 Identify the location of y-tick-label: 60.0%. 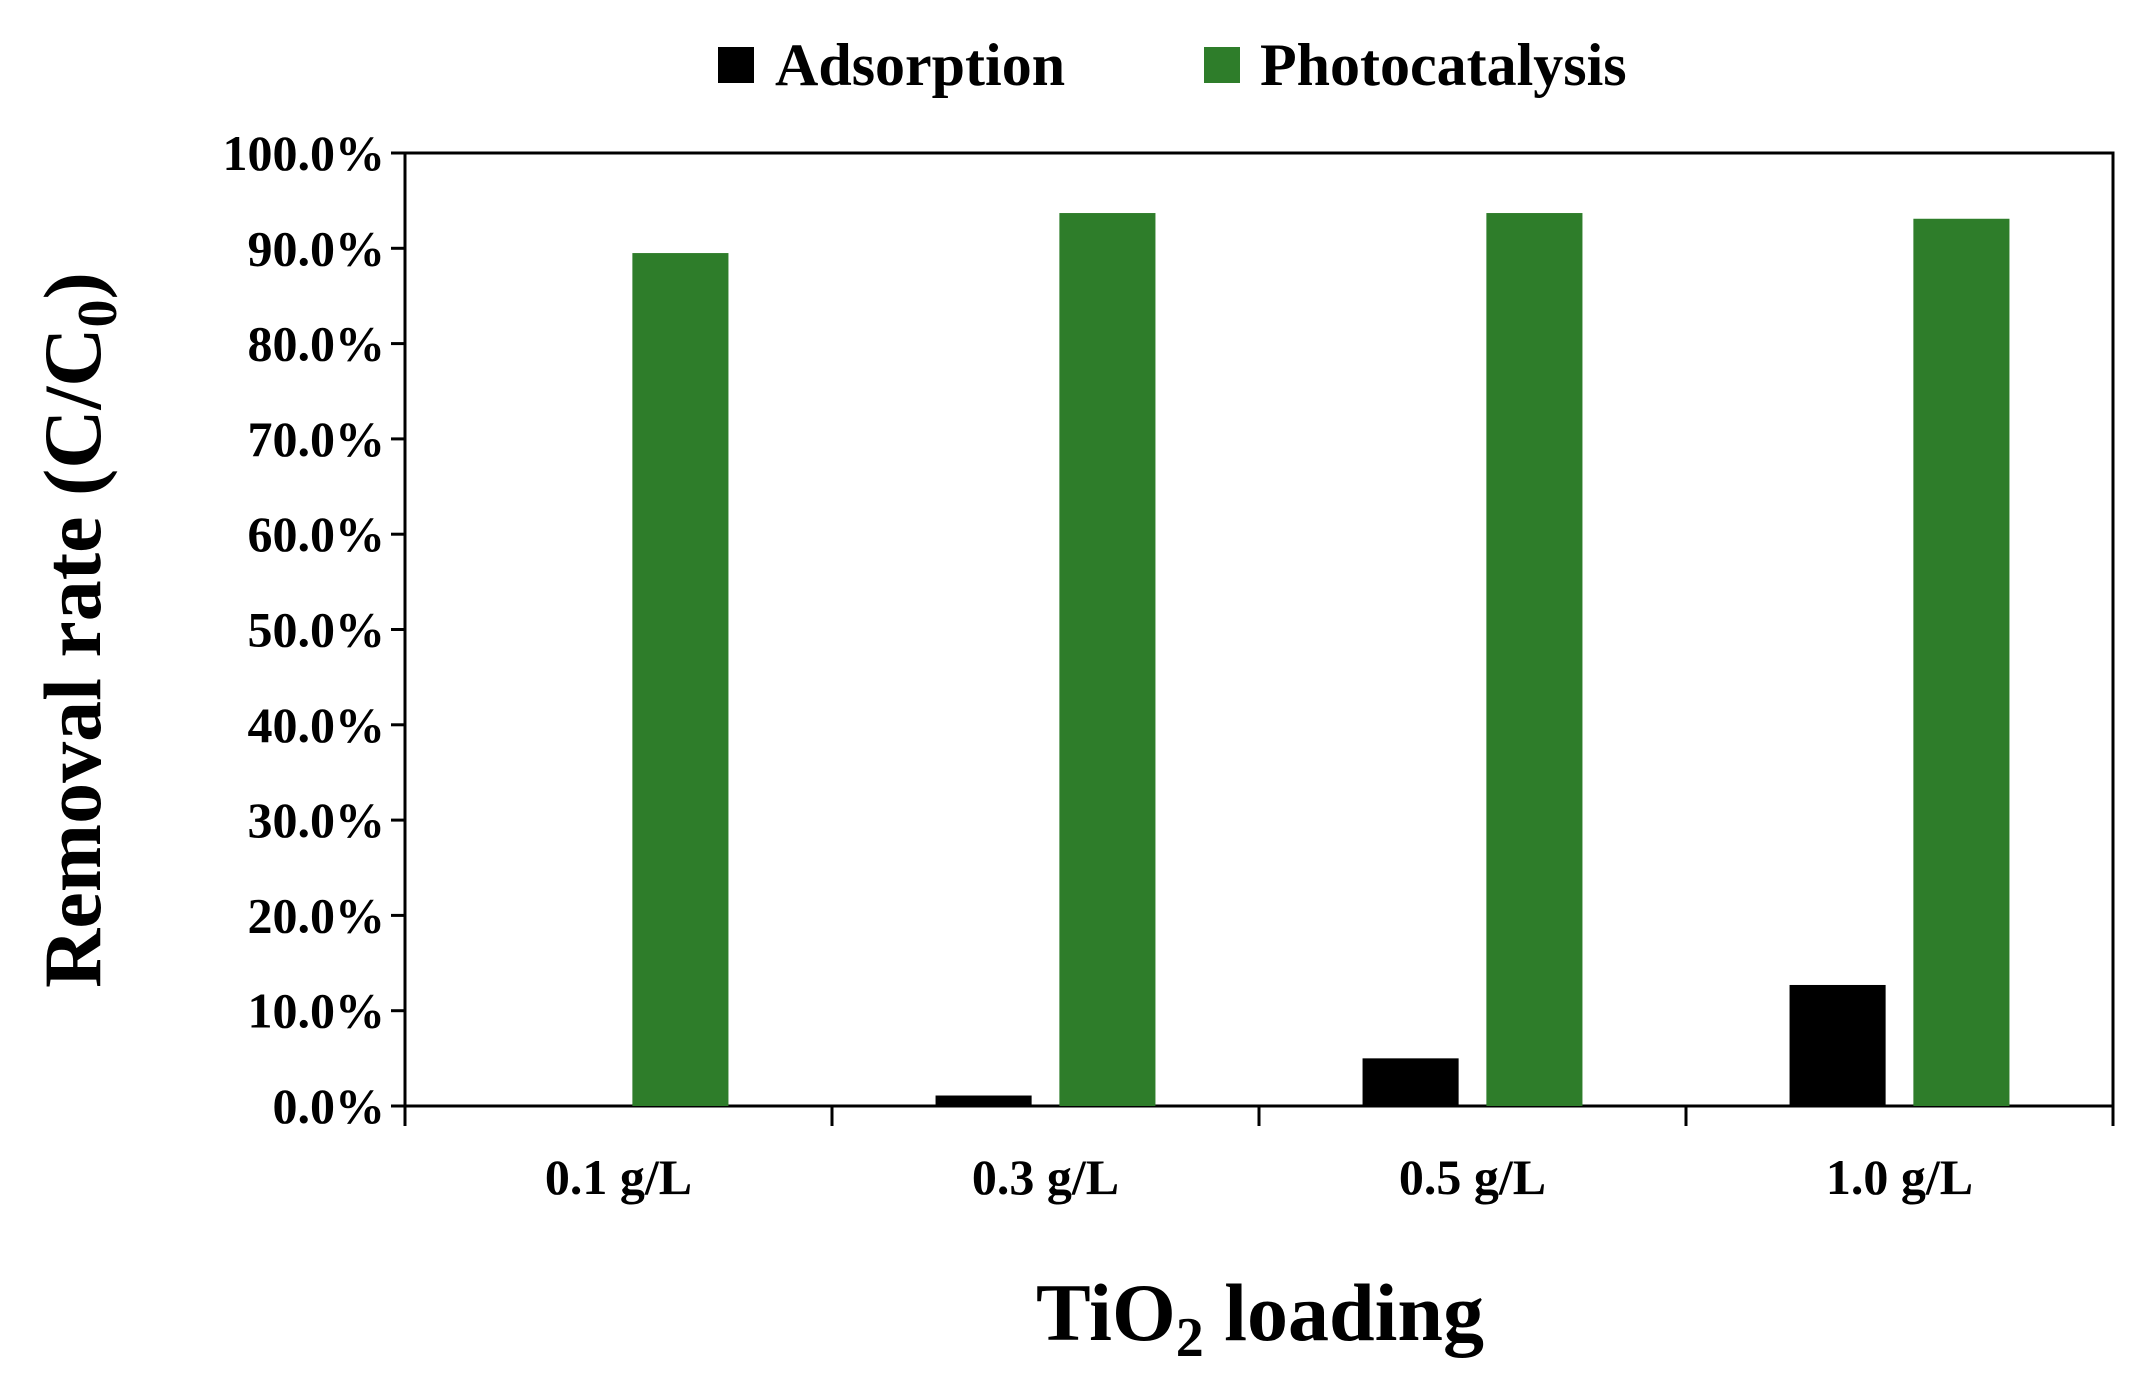
(317, 534).